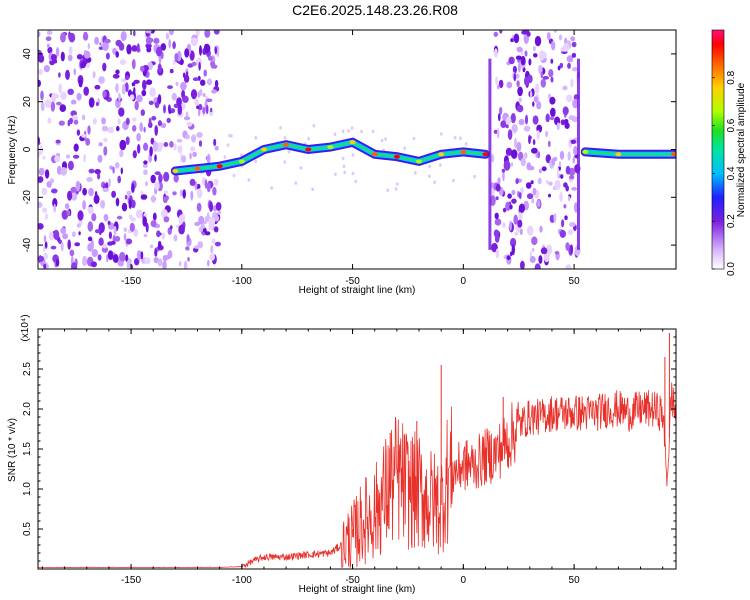 This screenshot has height=600, width=750. What do you see at coordinates (731, 221) in the screenshot?
I see `colorbar-tick-label: 0.2` at bounding box center [731, 221].